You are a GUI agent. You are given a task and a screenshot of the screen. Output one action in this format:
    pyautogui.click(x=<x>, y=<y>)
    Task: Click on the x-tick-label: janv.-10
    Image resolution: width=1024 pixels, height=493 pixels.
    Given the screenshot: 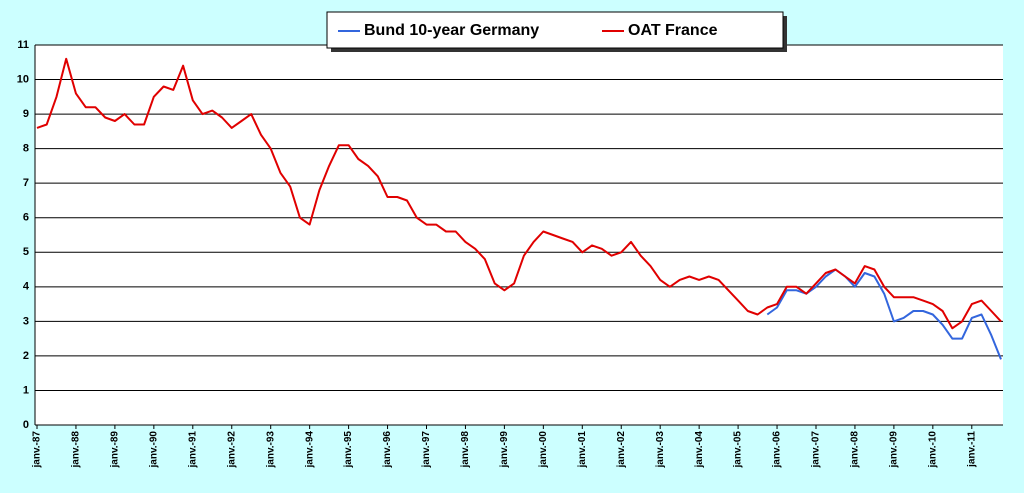 What is the action you would take?
    pyautogui.click(x=932, y=450)
    